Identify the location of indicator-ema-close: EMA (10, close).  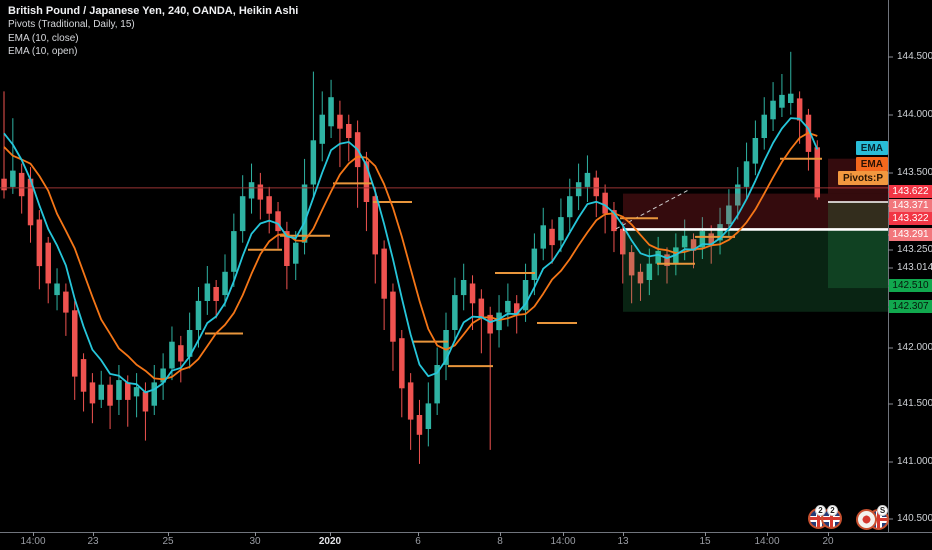
(43, 38).